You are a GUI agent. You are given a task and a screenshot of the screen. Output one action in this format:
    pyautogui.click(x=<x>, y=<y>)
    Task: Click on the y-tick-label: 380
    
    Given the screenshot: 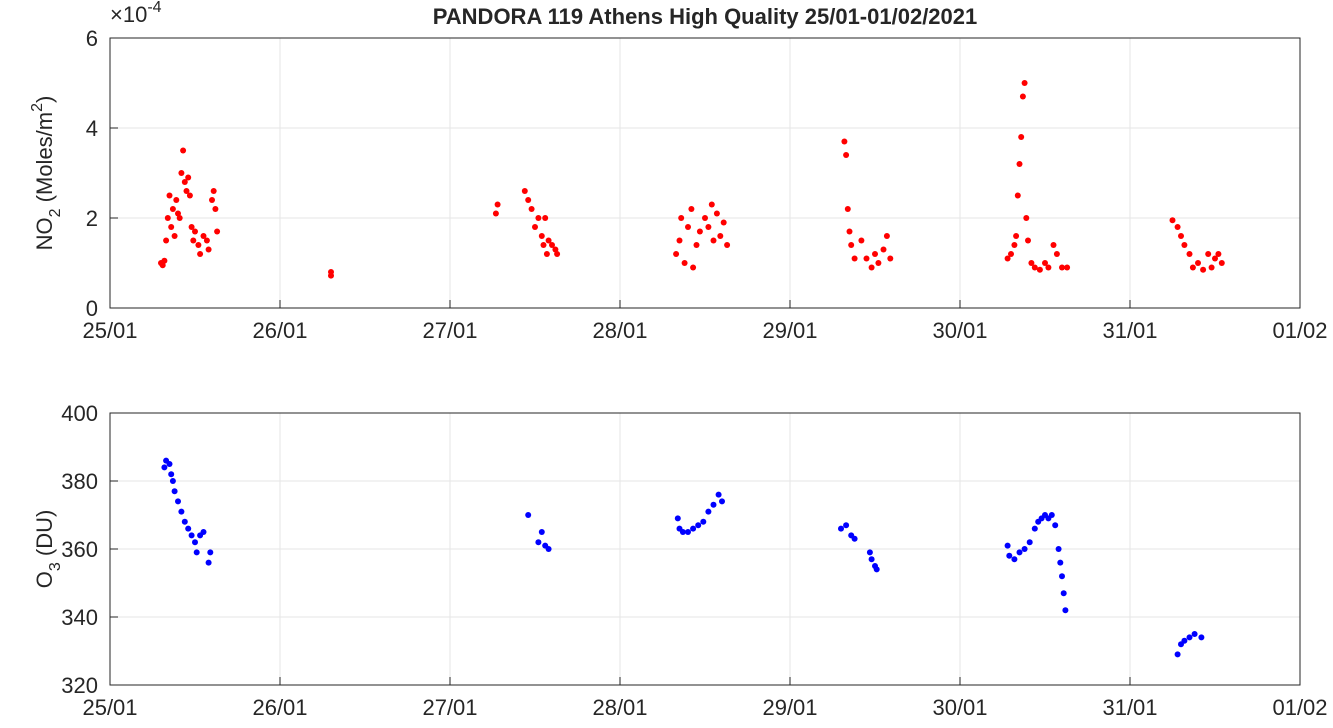 What is the action you would take?
    pyautogui.click(x=79, y=481)
    